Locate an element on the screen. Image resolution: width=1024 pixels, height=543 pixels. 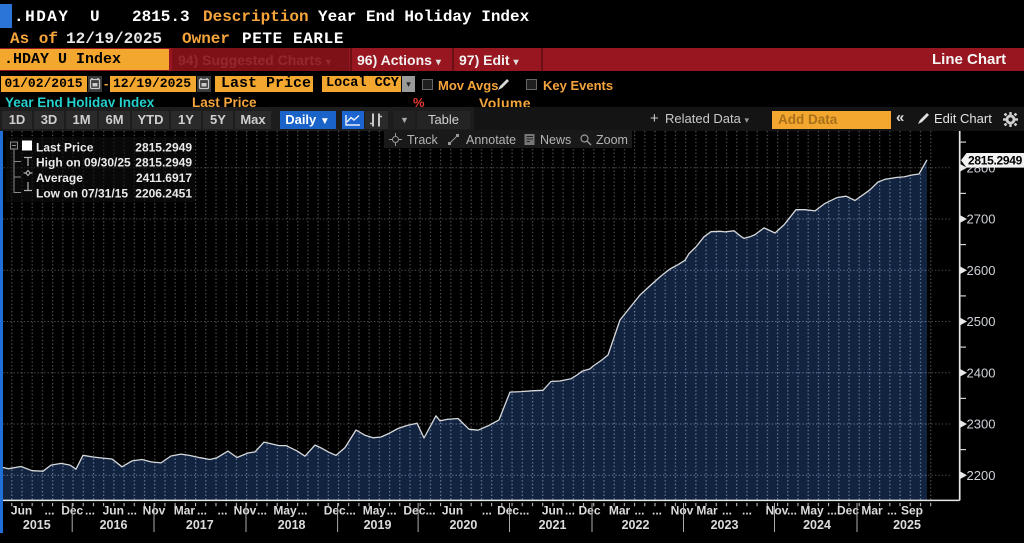
svg-text: 2023 is located at coordinates (725, 525).